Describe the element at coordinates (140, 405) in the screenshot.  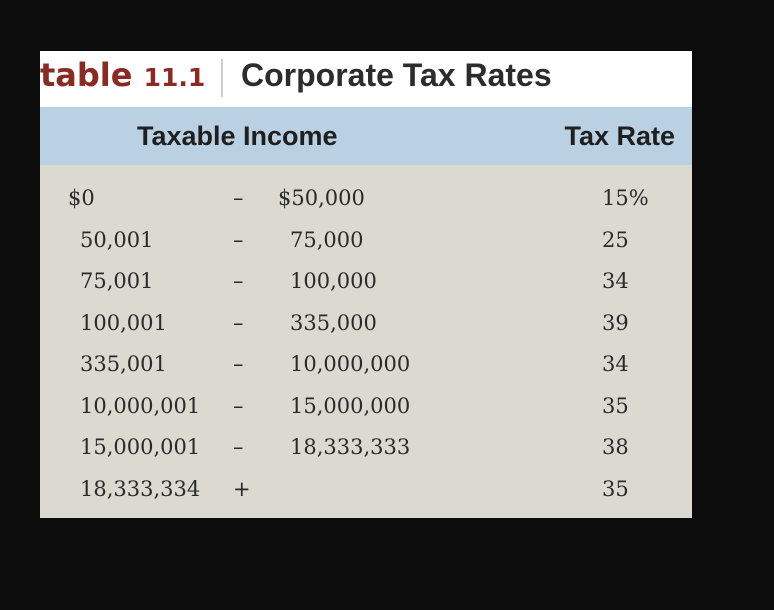
I see `income-lower-bound: 10,000,001` at that location.